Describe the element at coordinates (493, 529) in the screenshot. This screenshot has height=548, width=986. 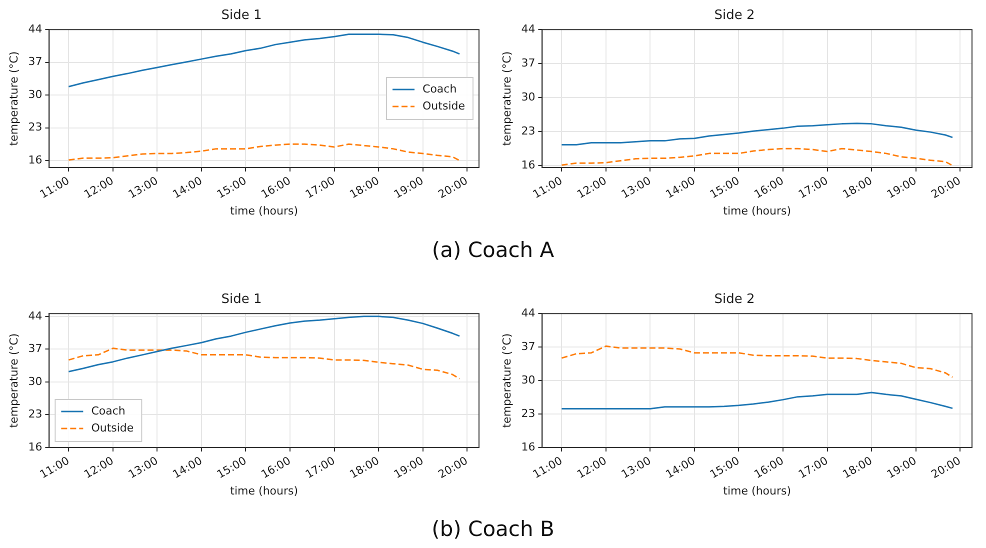
I see `text: (b) Coach B` at that location.